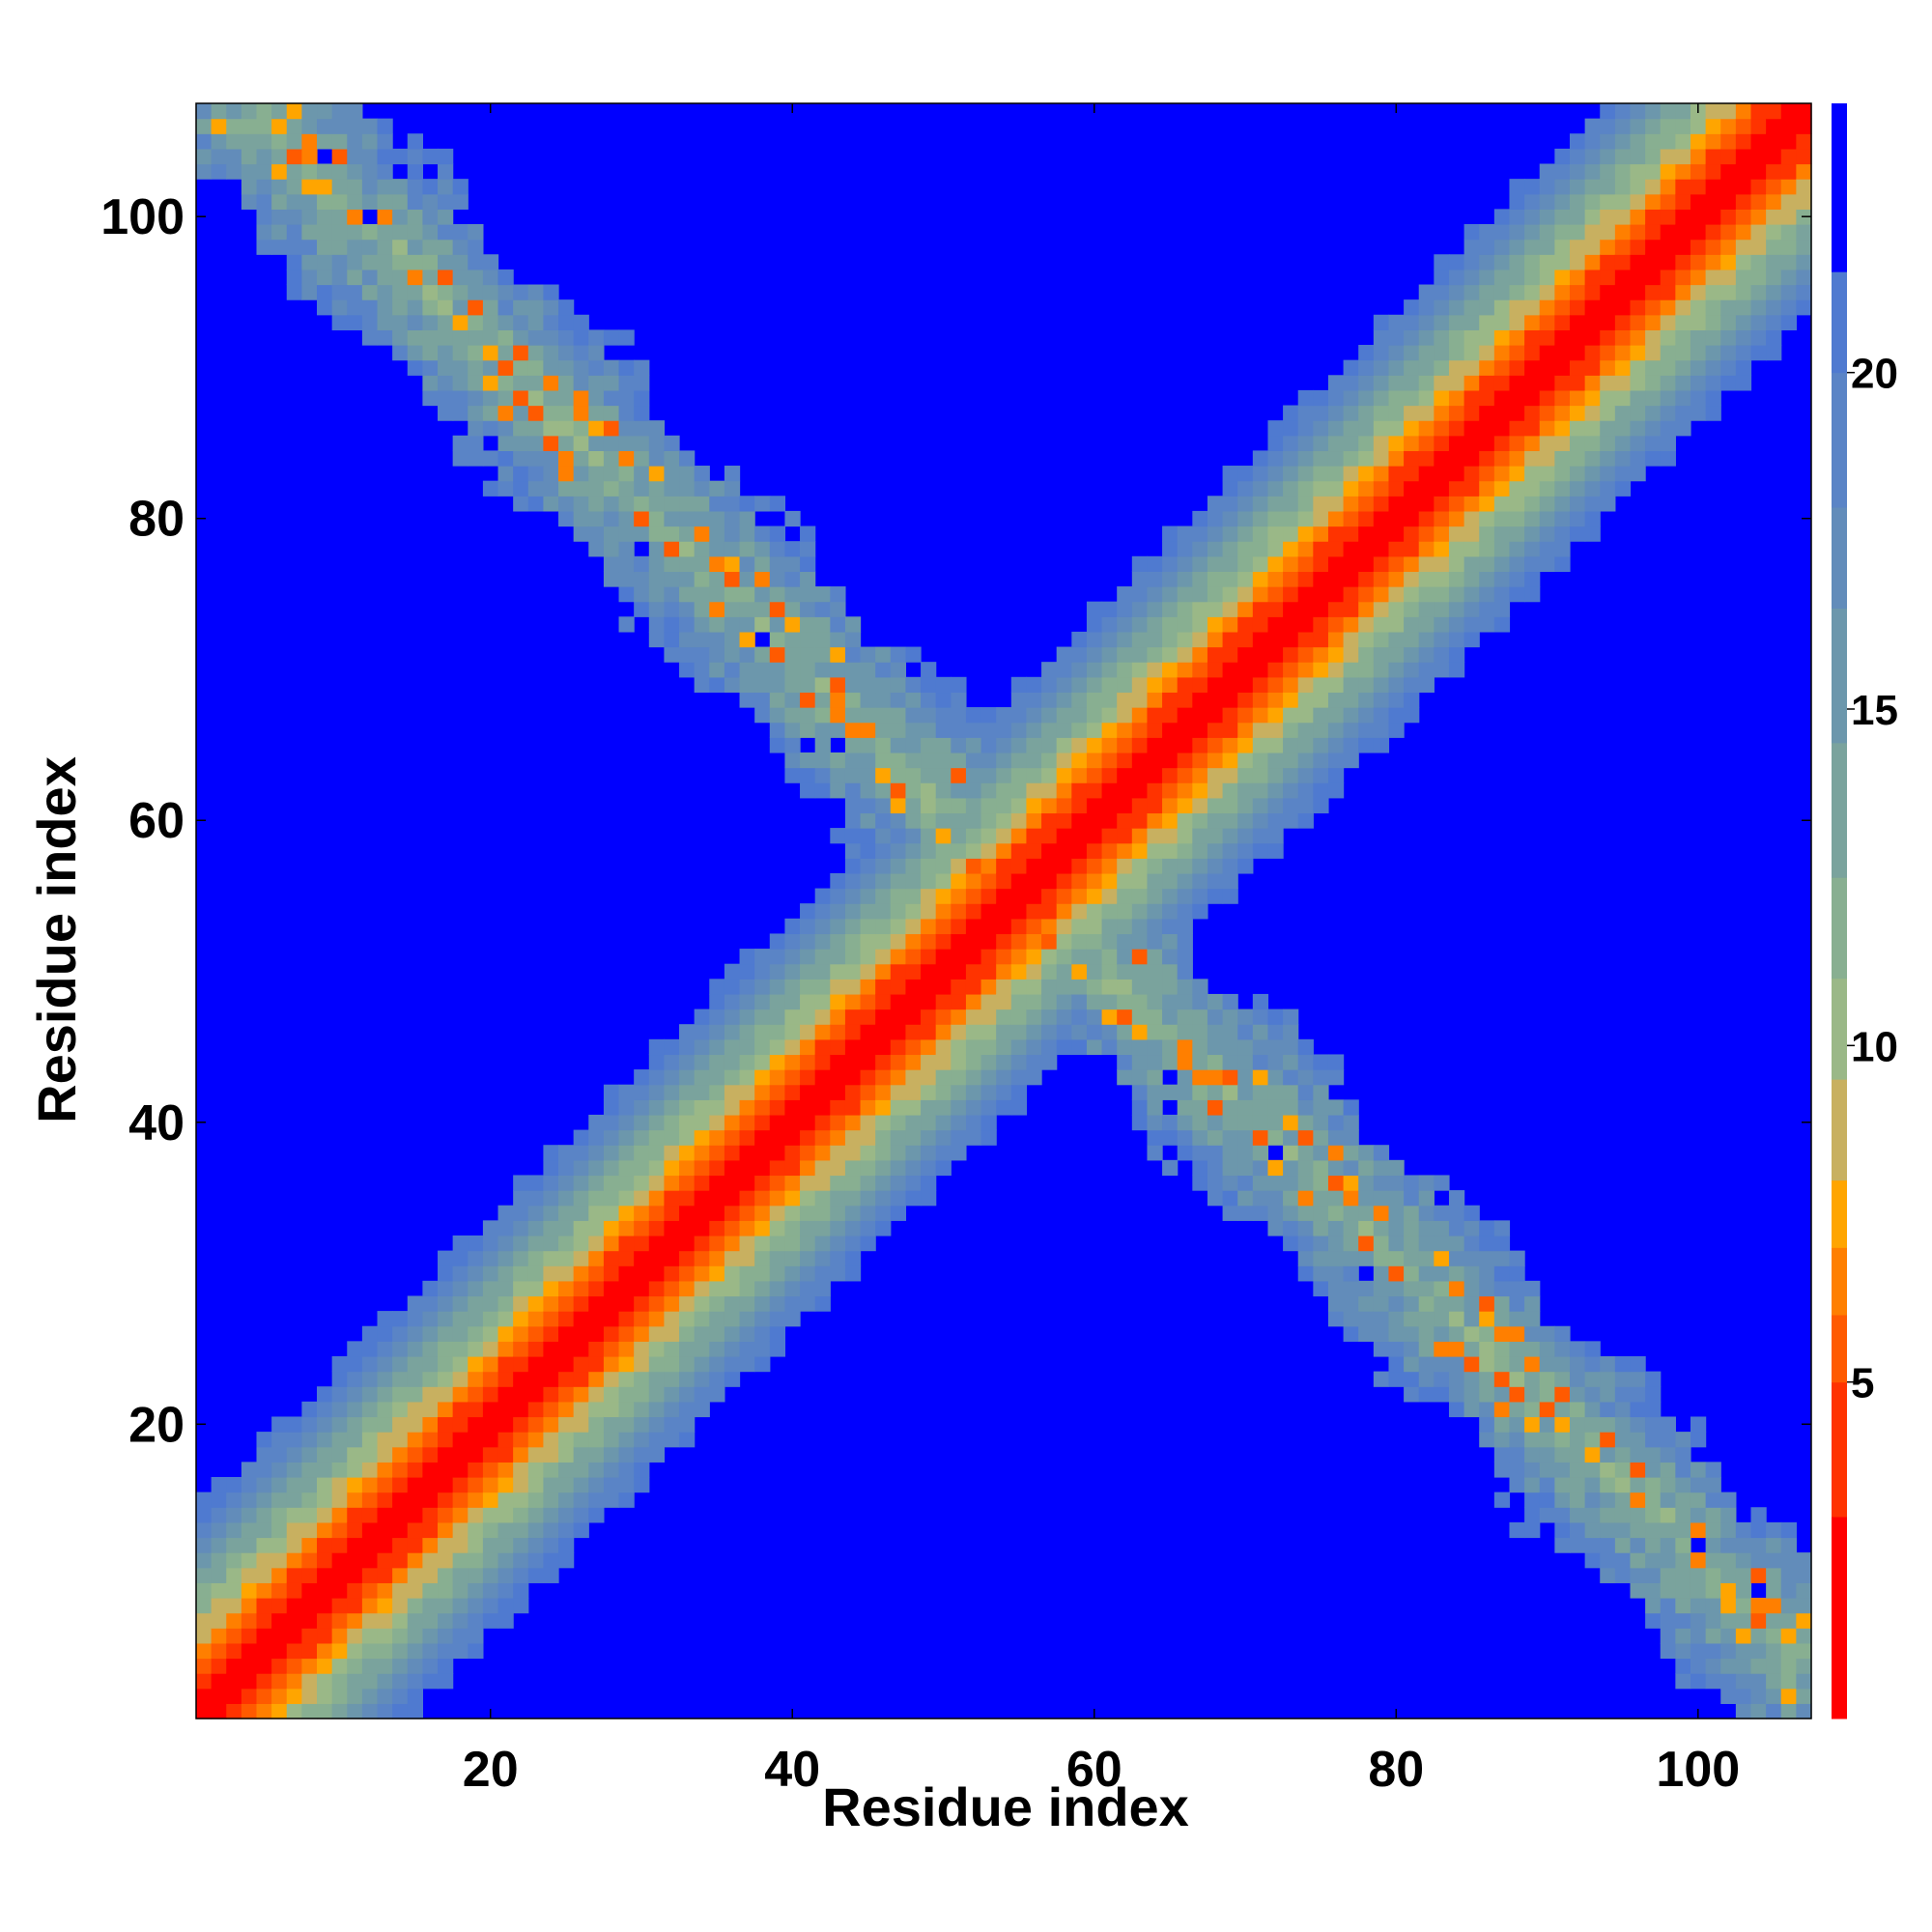  Describe the element at coordinates (1839, 440) in the screenshot. I see `colorbar-segment` at that location.